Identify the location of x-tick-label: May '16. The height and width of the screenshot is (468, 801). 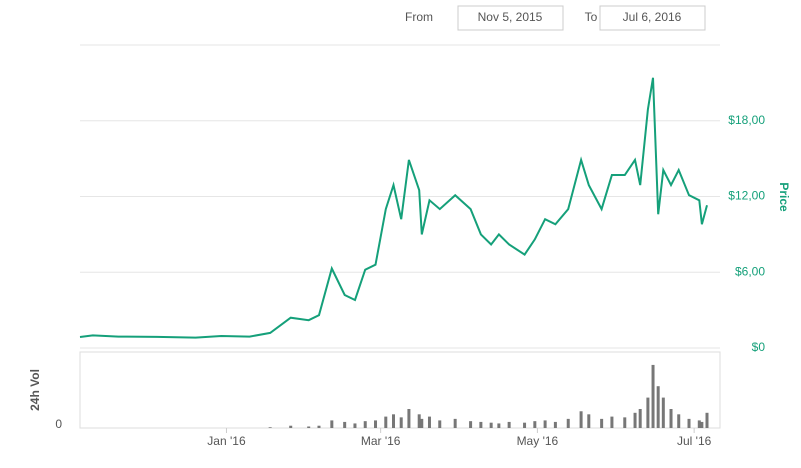
(538, 441).